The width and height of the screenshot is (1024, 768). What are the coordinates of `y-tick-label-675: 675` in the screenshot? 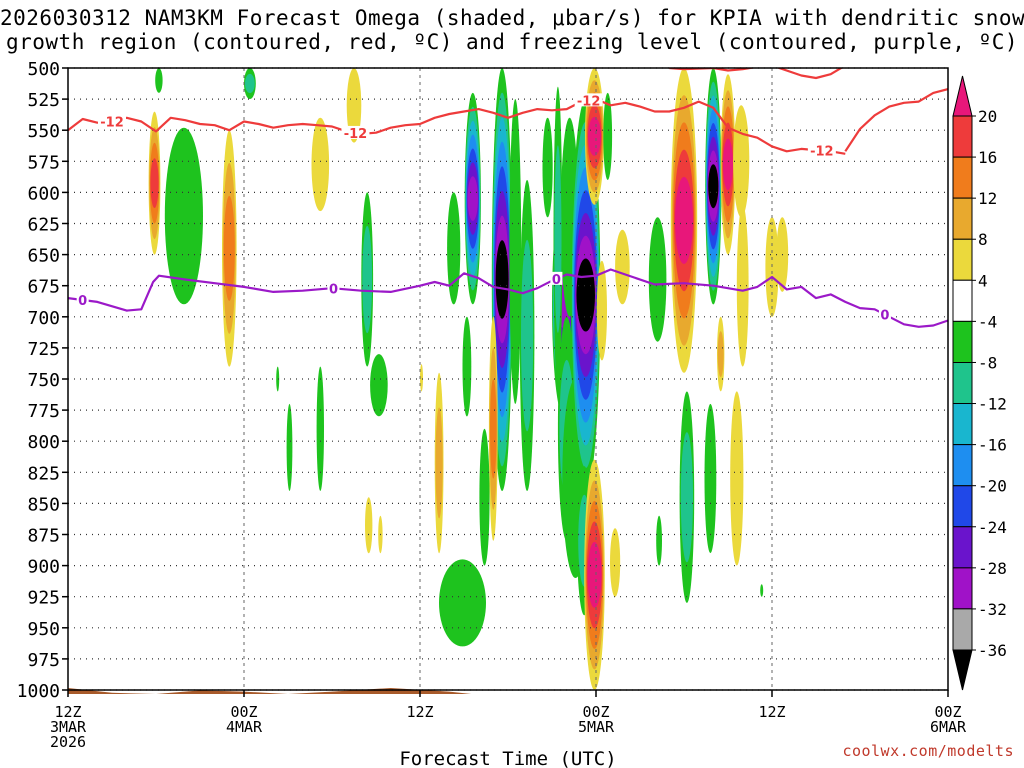 It's located at (43, 287).